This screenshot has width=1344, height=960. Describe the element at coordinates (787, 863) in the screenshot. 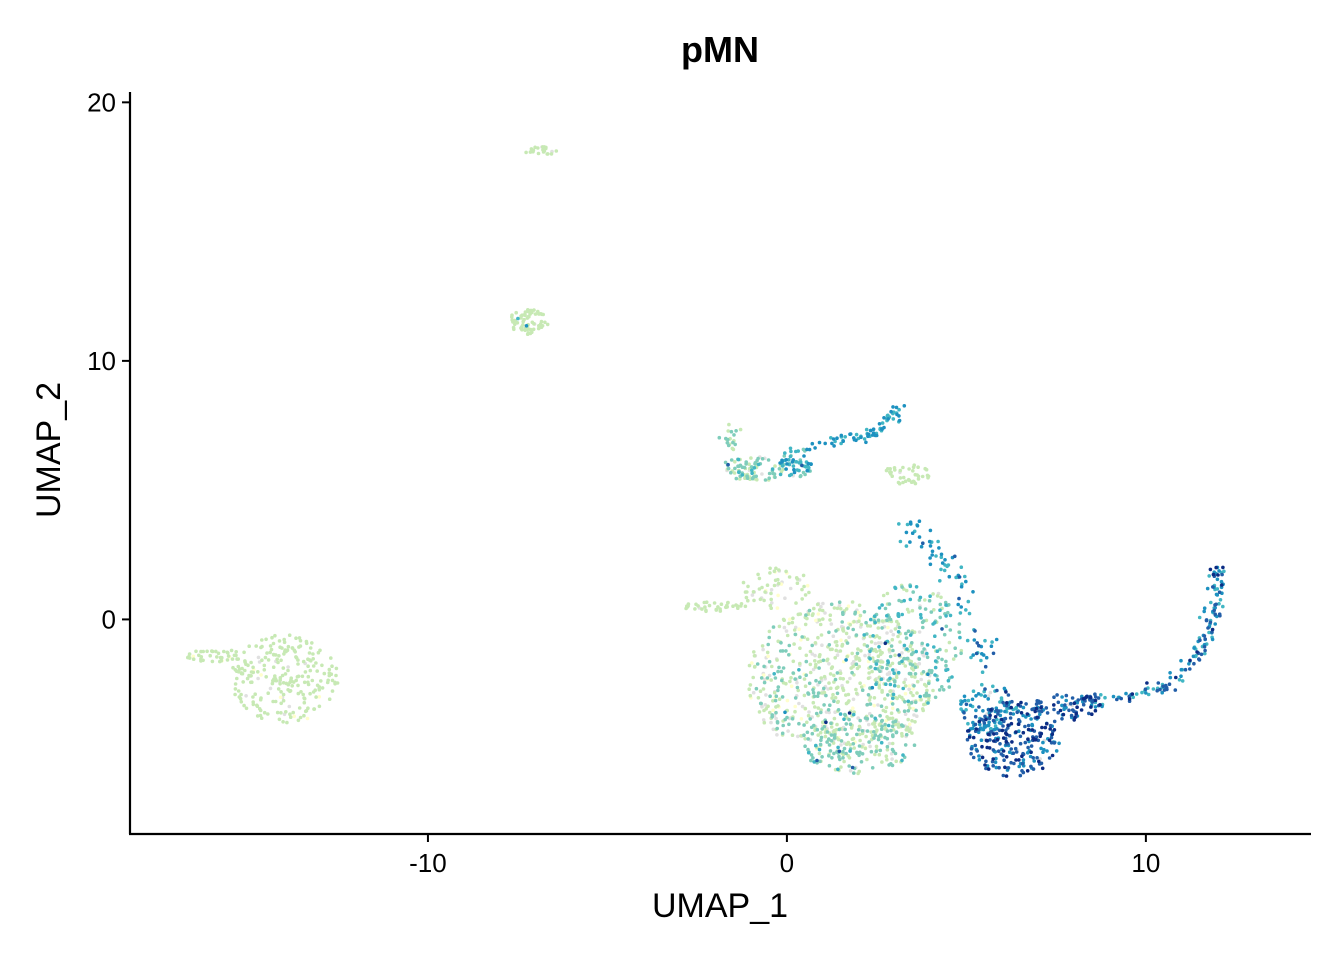

I see `x-tick-label: 0` at that location.